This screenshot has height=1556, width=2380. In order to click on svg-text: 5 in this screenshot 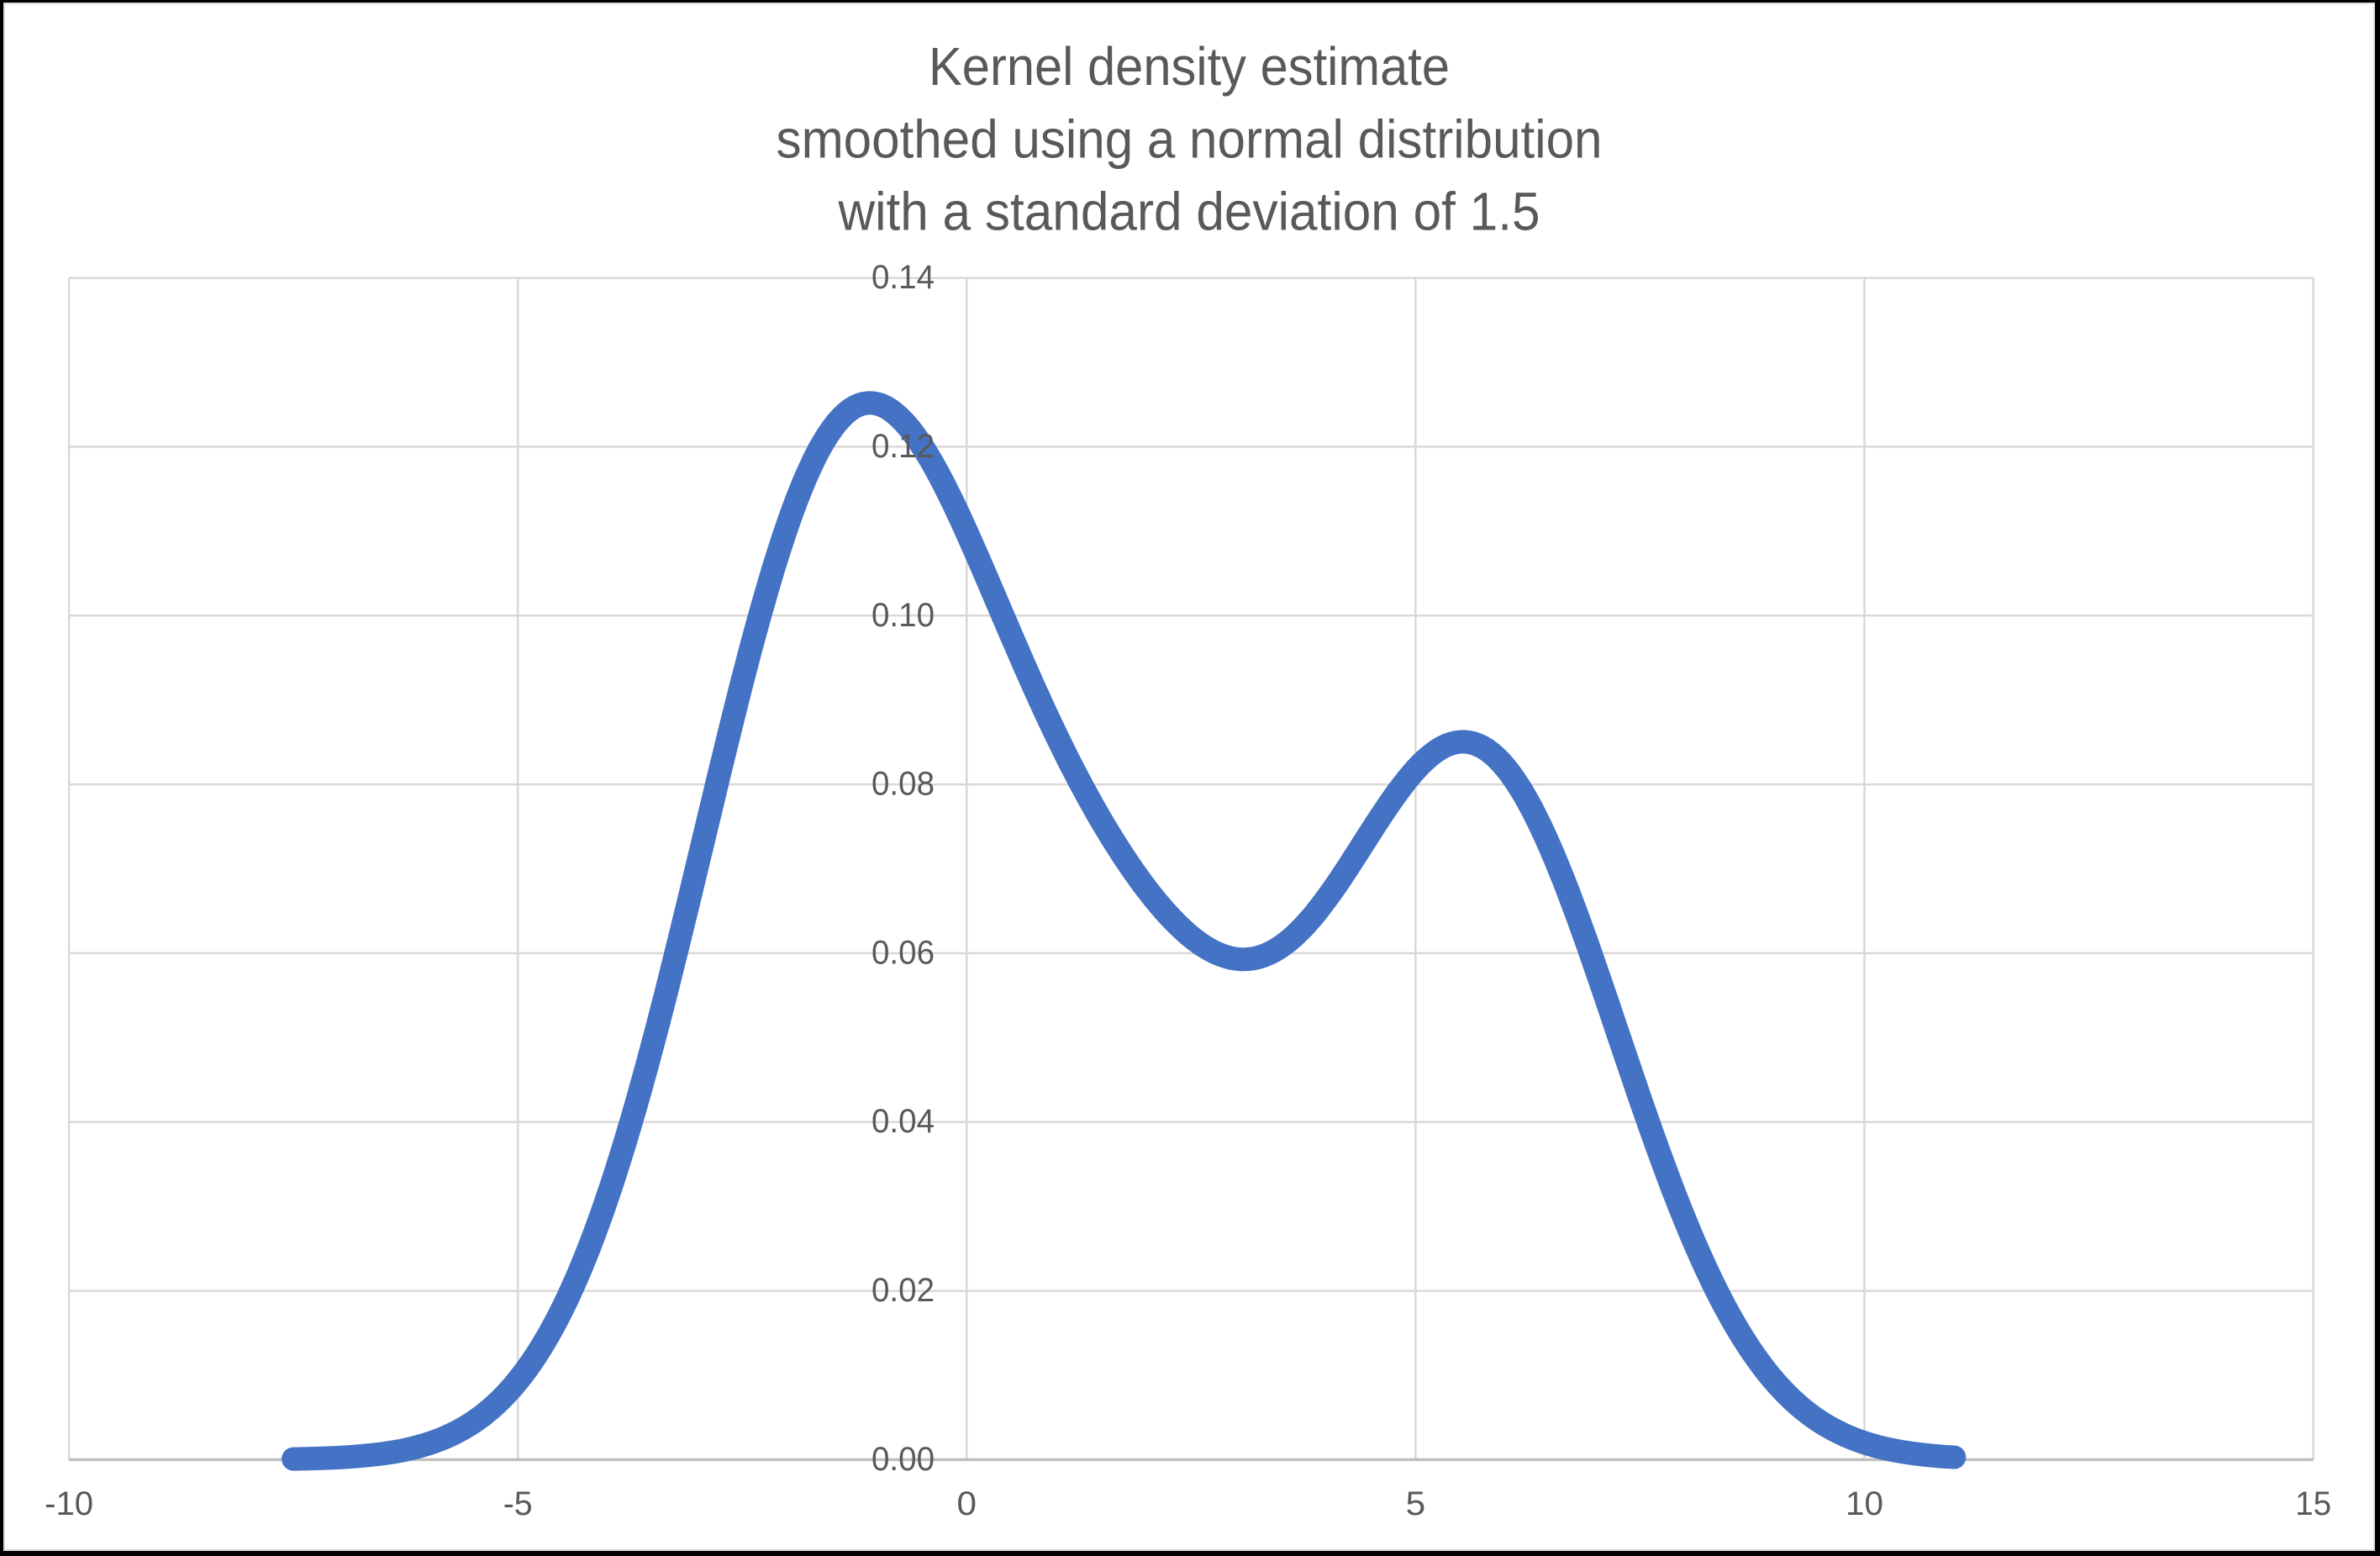, I will do `click(1416, 1503)`.